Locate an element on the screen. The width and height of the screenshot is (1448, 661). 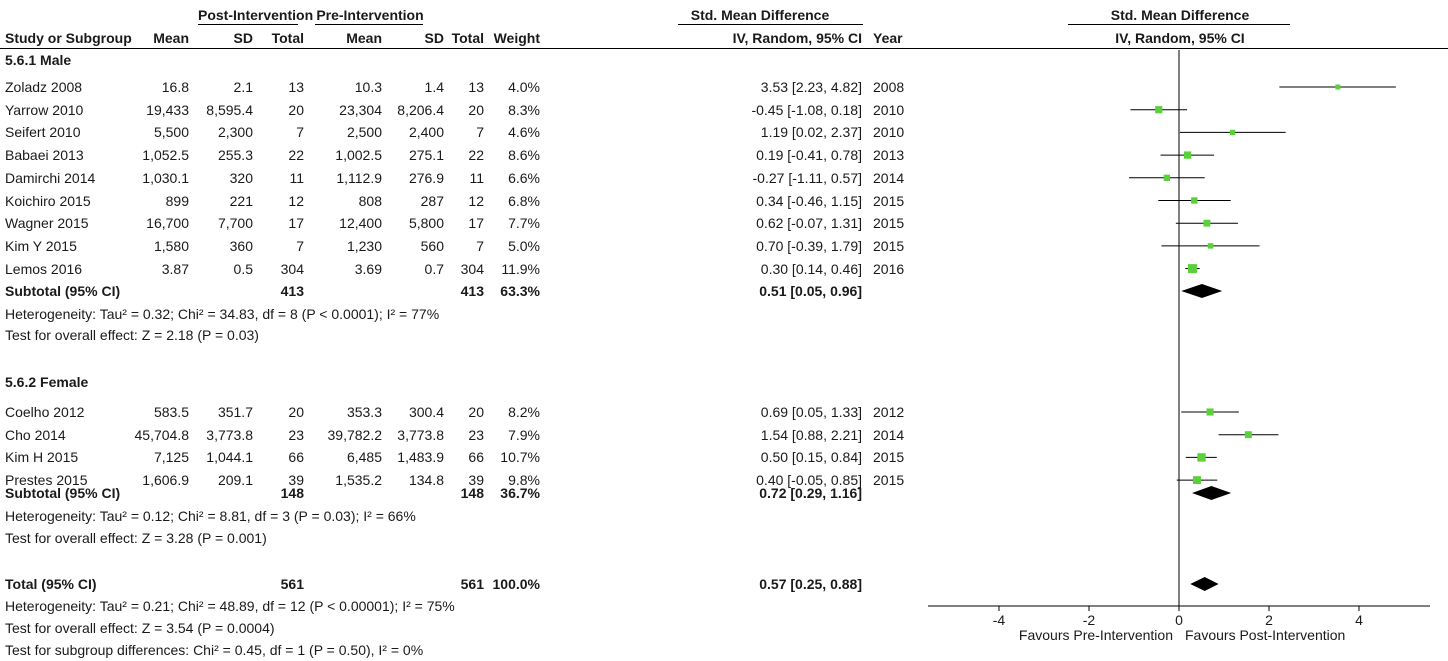
pre-total: 17 is located at coordinates (476, 223).